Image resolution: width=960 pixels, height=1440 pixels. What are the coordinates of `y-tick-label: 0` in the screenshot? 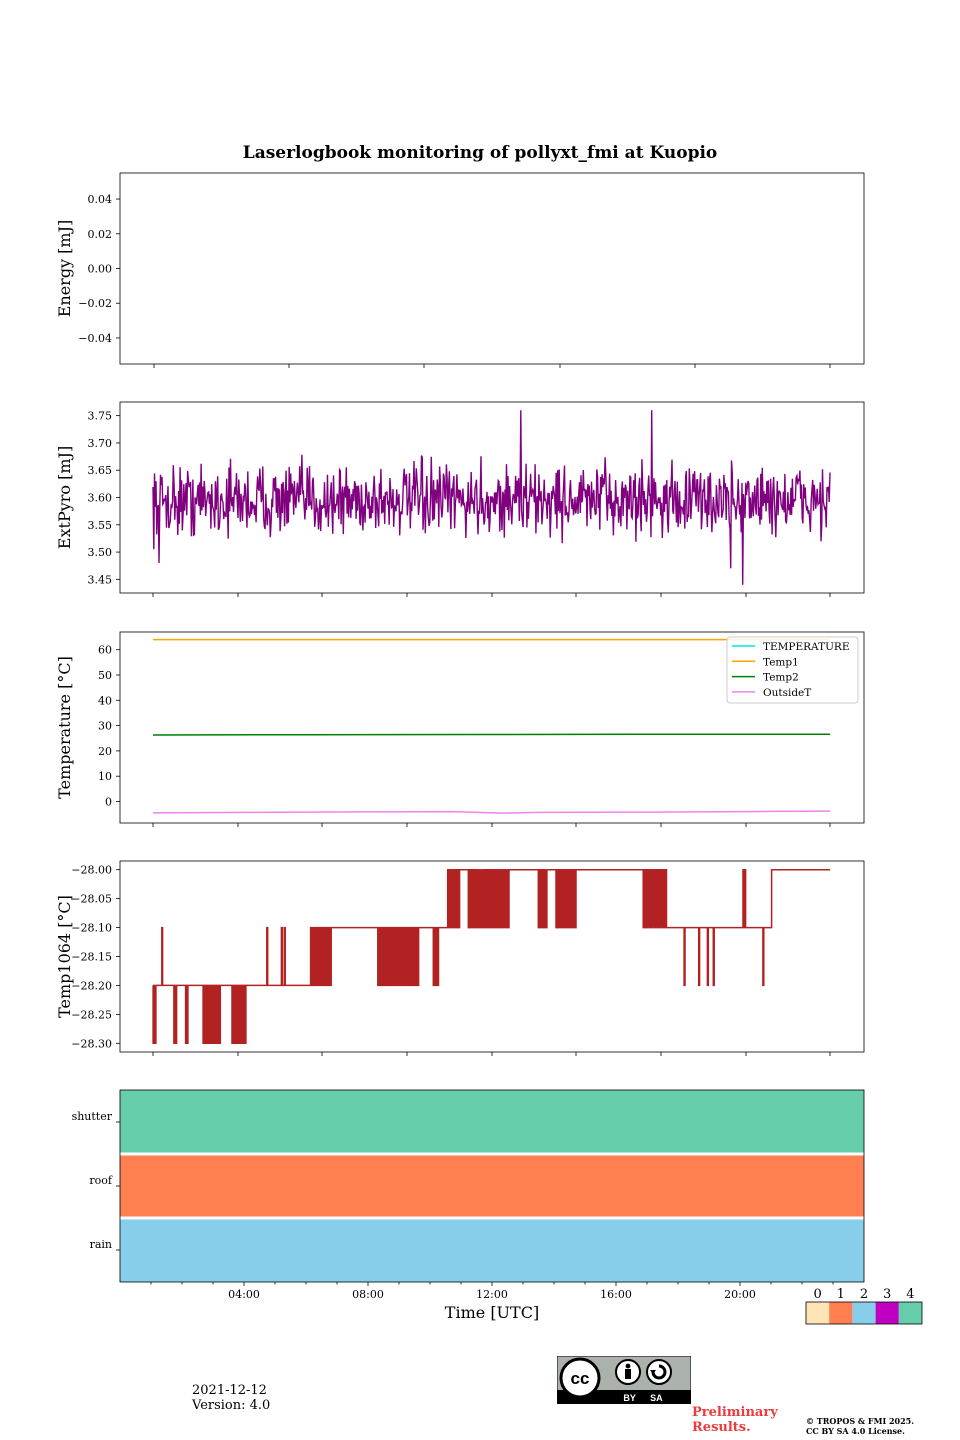 It's located at (108, 801).